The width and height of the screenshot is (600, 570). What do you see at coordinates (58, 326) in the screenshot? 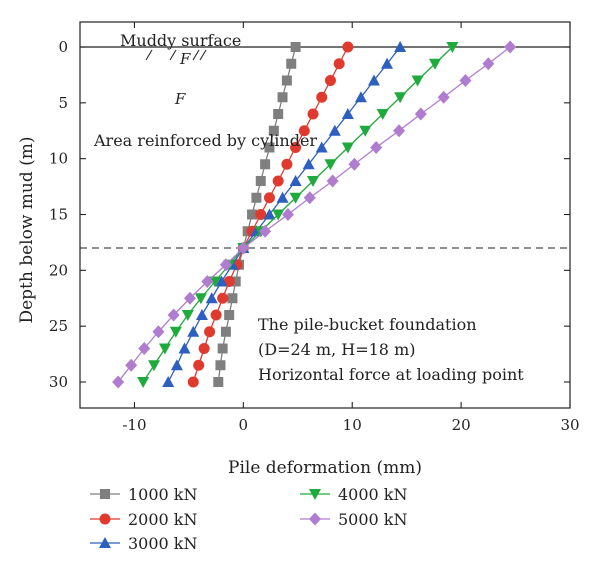
I see `y-tick-label: 25` at bounding box center [58, 326].